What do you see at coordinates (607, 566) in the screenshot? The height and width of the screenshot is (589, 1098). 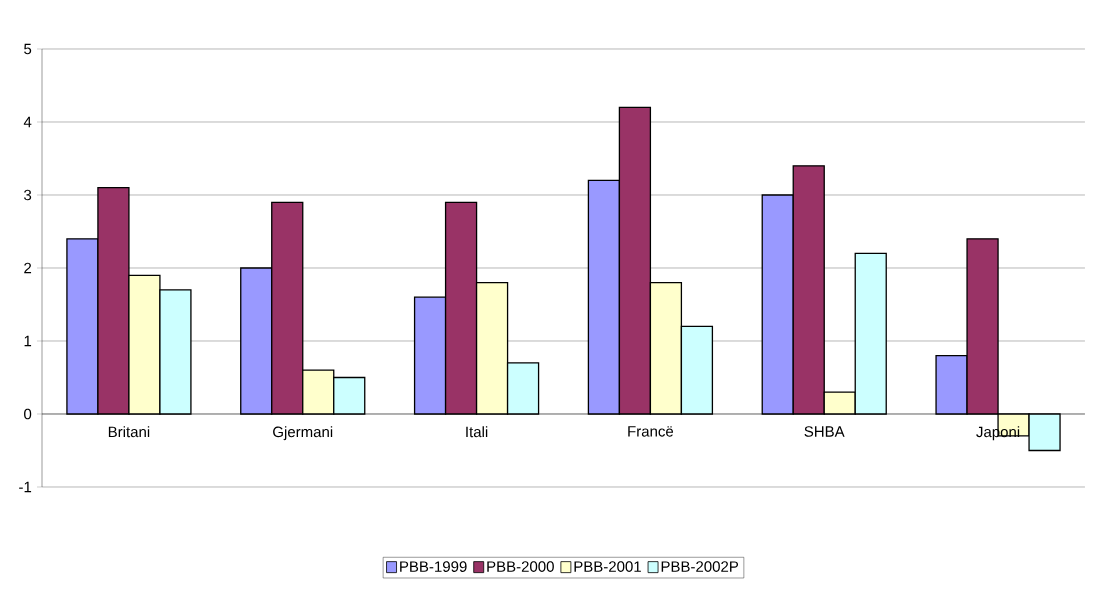 I see `legend-label: PBB-2001` at bounding box center [607, 566].